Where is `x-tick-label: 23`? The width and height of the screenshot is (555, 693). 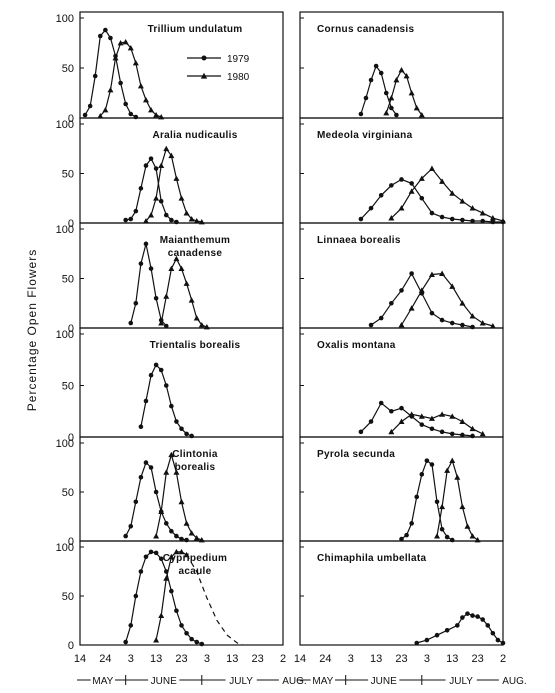 x-tick-label: 23 is located at coordinates (478, 659).